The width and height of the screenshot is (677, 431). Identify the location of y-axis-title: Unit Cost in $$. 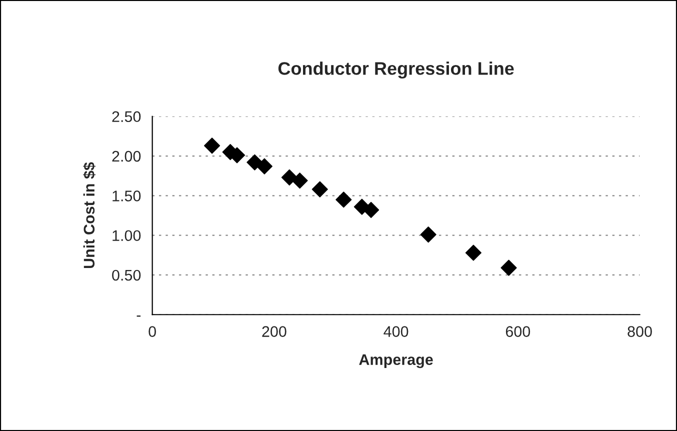
(89, 215).